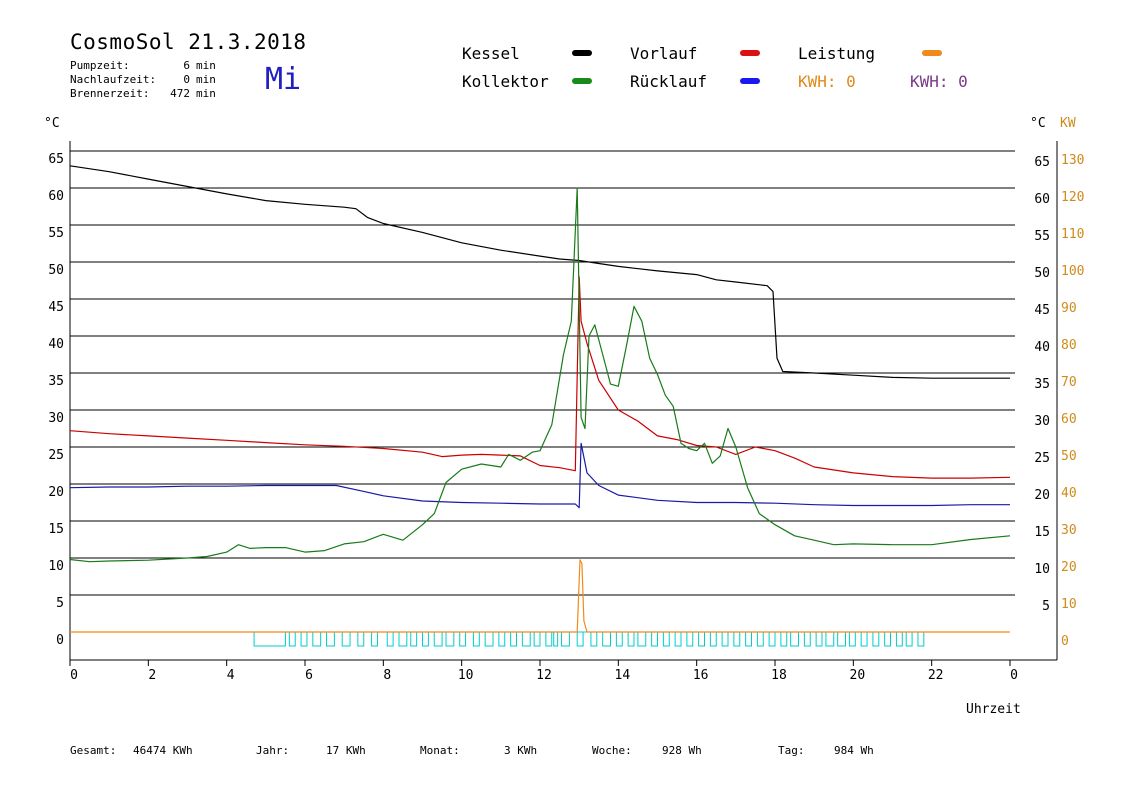 The image size is (1148, 812). I want to click on y-tick-label-right-kw: 110, so click(1072, 234).